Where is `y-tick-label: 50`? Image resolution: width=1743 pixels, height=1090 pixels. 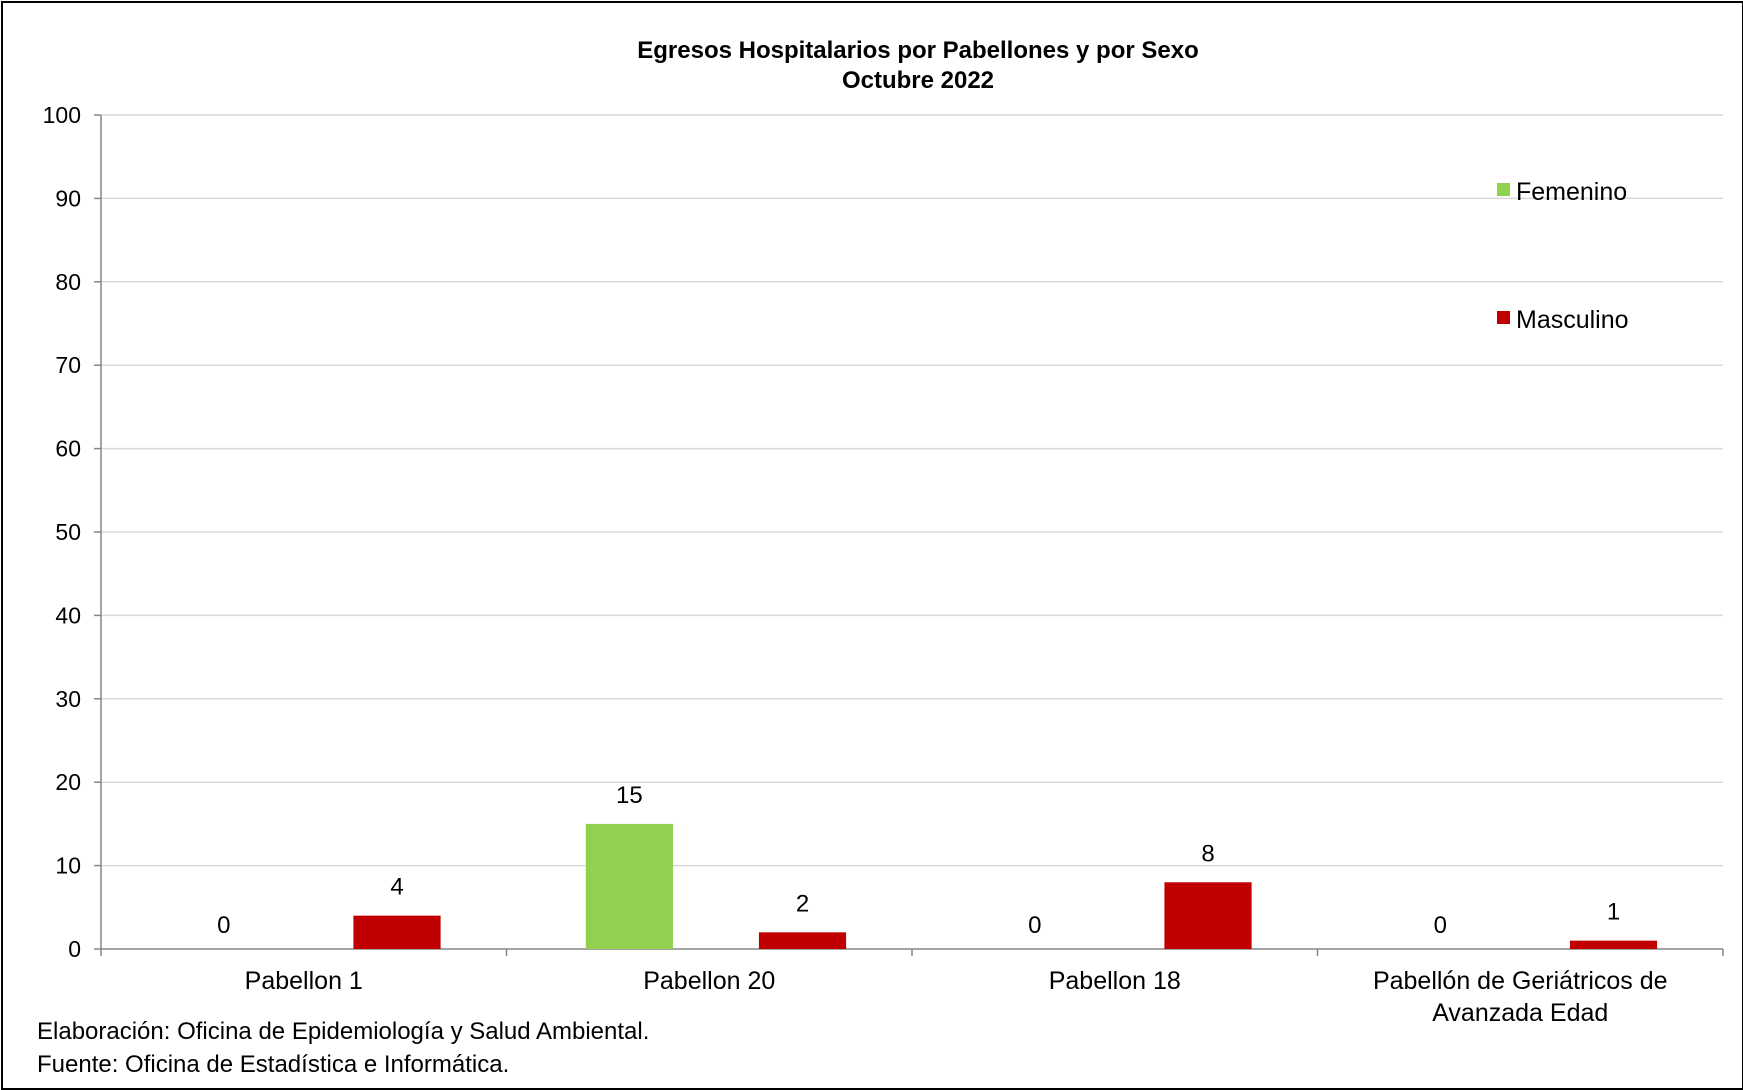
y-tick-label: 50 is located at coordinates (68, 532).